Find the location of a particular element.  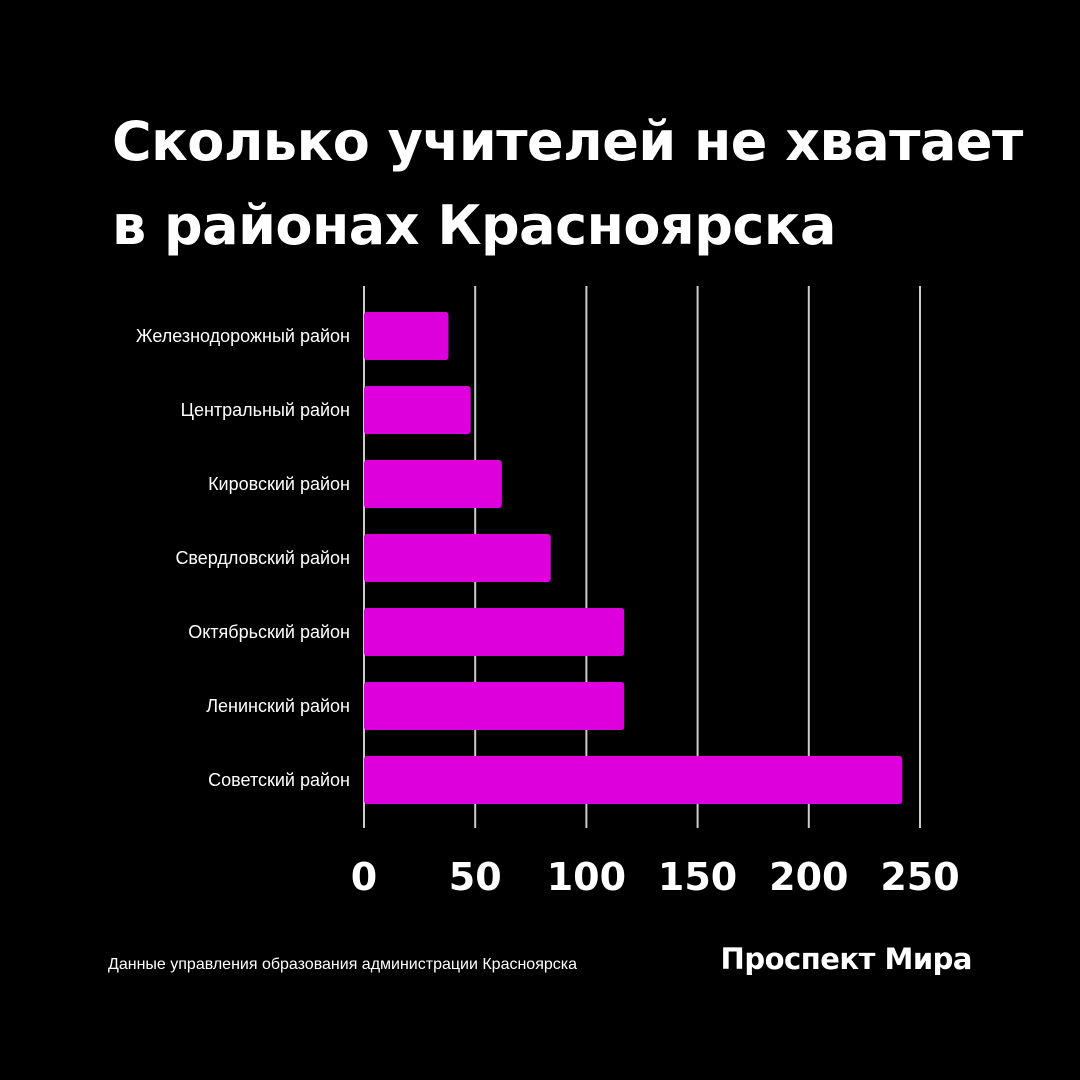

chart-title-line-1: Сколько учителей не хватает is located at coordinates (567, 141).